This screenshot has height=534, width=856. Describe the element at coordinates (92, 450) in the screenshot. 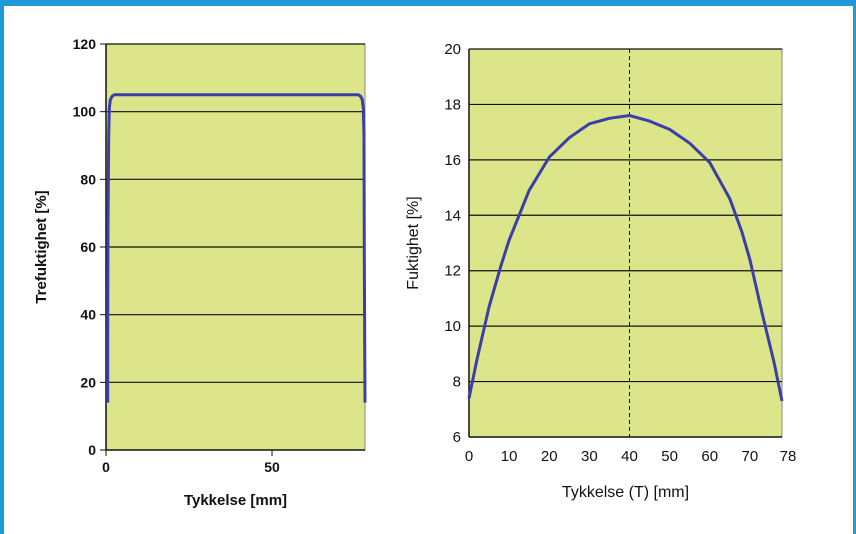

I see `y-tick-label: 0` at that location.